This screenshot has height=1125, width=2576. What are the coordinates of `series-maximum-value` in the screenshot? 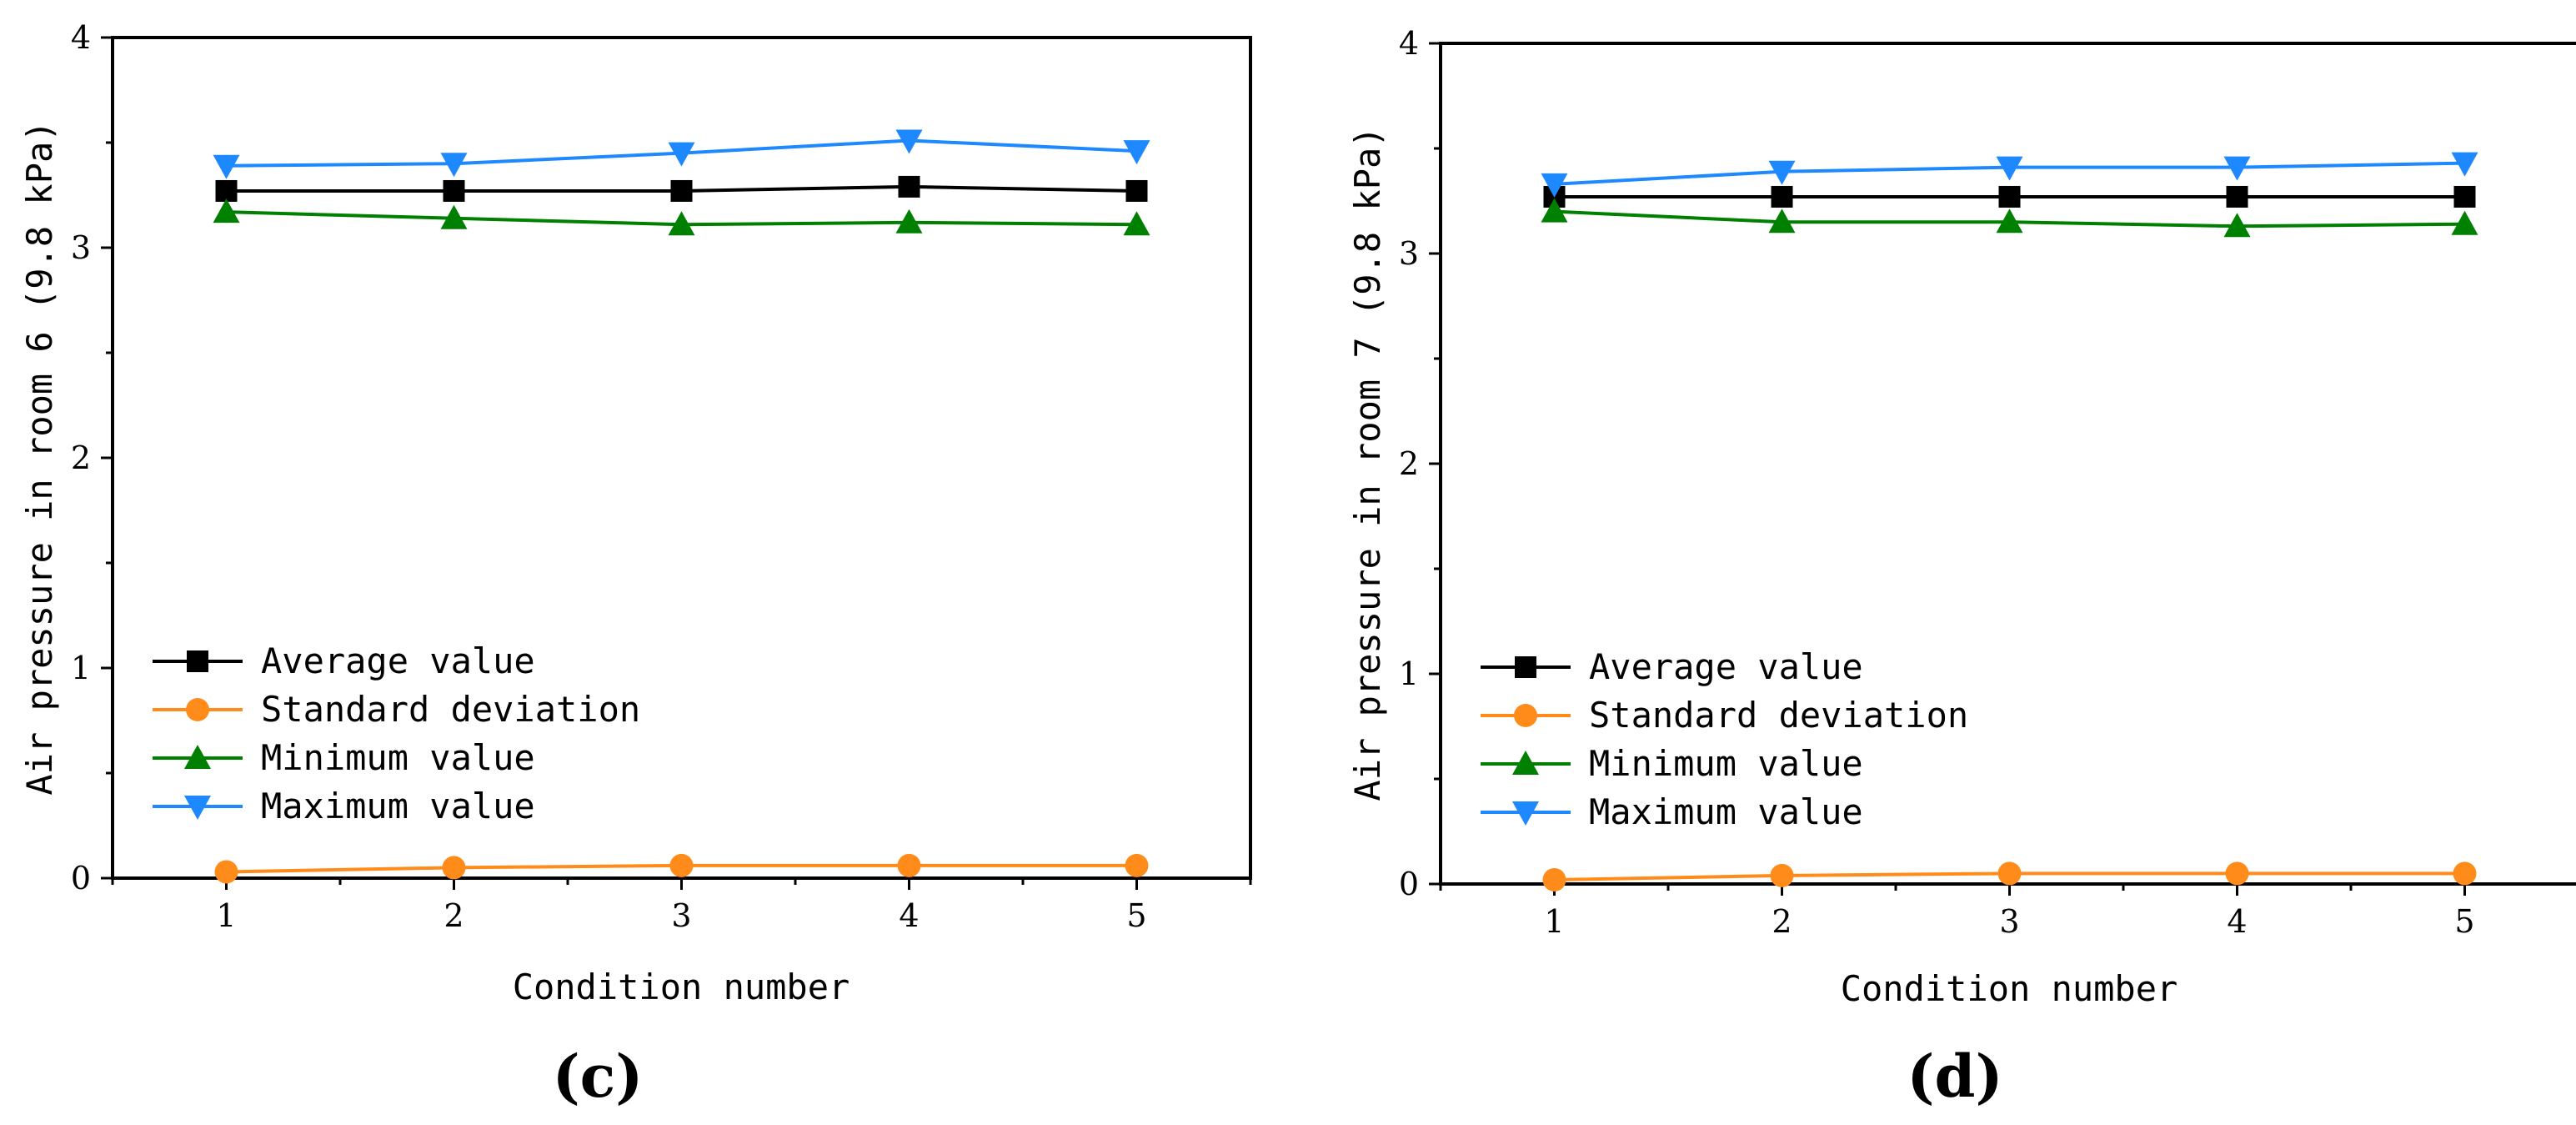 It's located at (681, 154).